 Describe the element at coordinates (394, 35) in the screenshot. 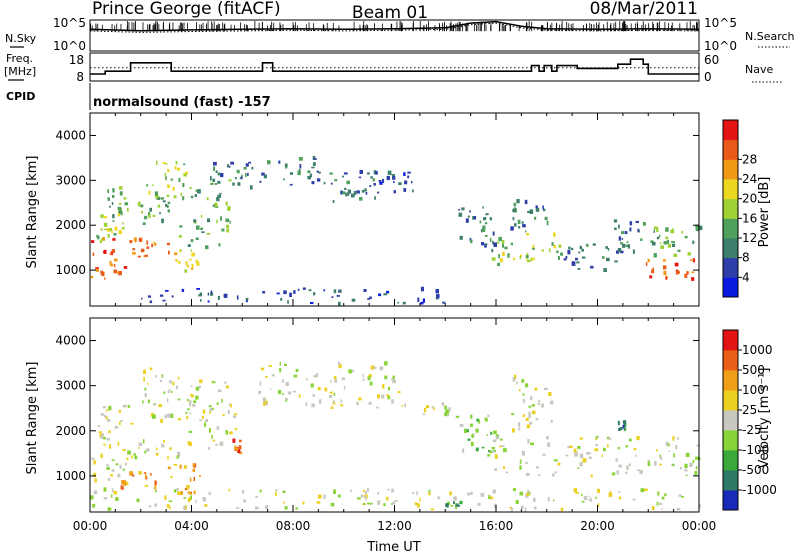

I see `noise-frame` at that location.